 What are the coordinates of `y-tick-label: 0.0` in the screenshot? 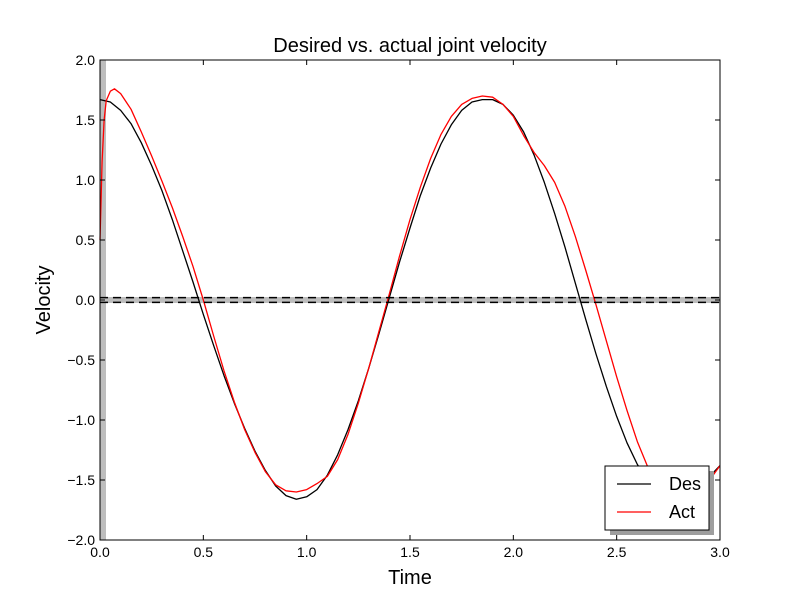 It's located at (86, 300).